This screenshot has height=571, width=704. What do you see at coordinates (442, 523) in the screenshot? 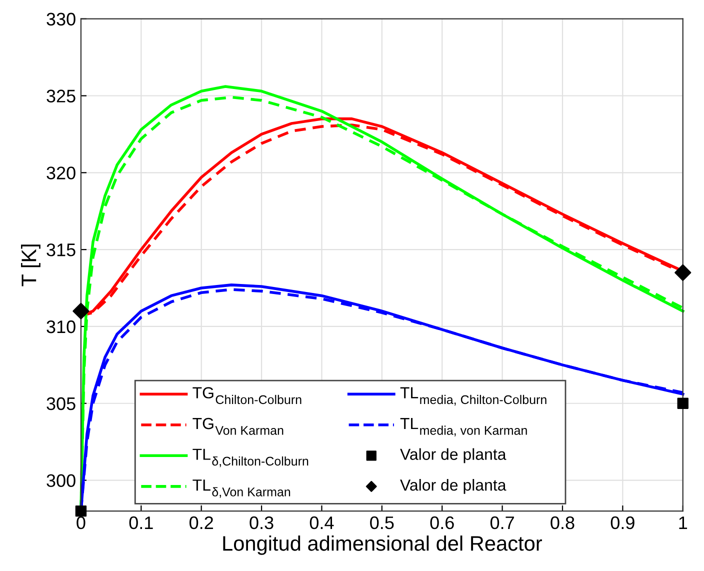
I see `x-tick-label: 0.6` at bounding box center [442, 523].